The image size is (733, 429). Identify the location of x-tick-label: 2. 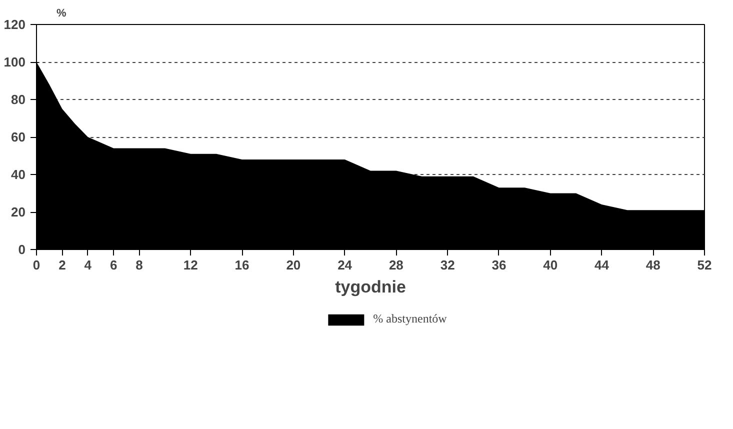
(62, 265).